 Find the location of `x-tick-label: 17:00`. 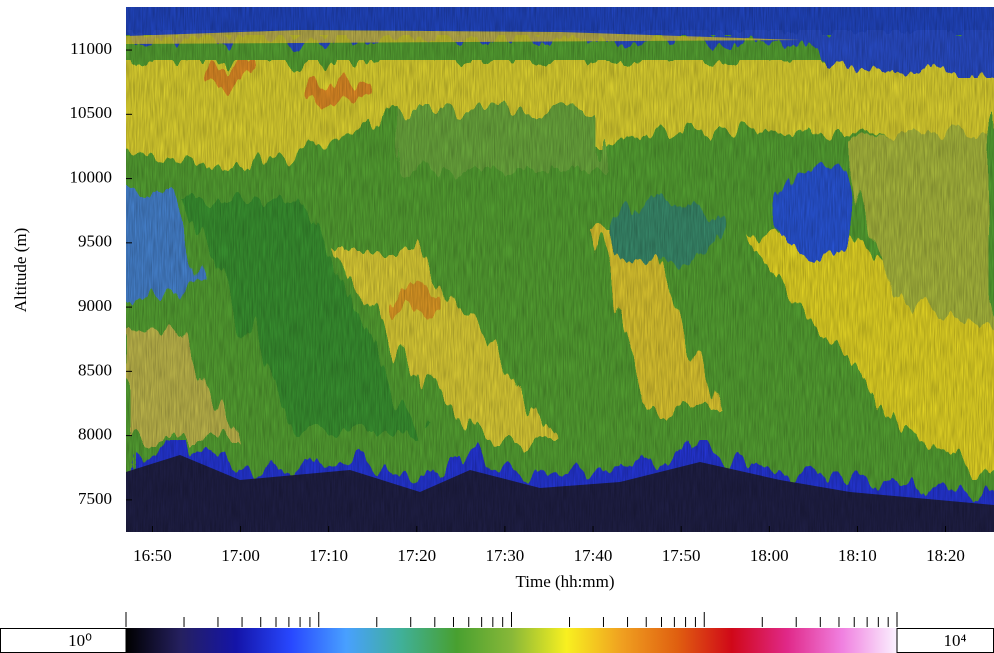

x-tick-label: 17:00 is located at coordinates (240, 555).